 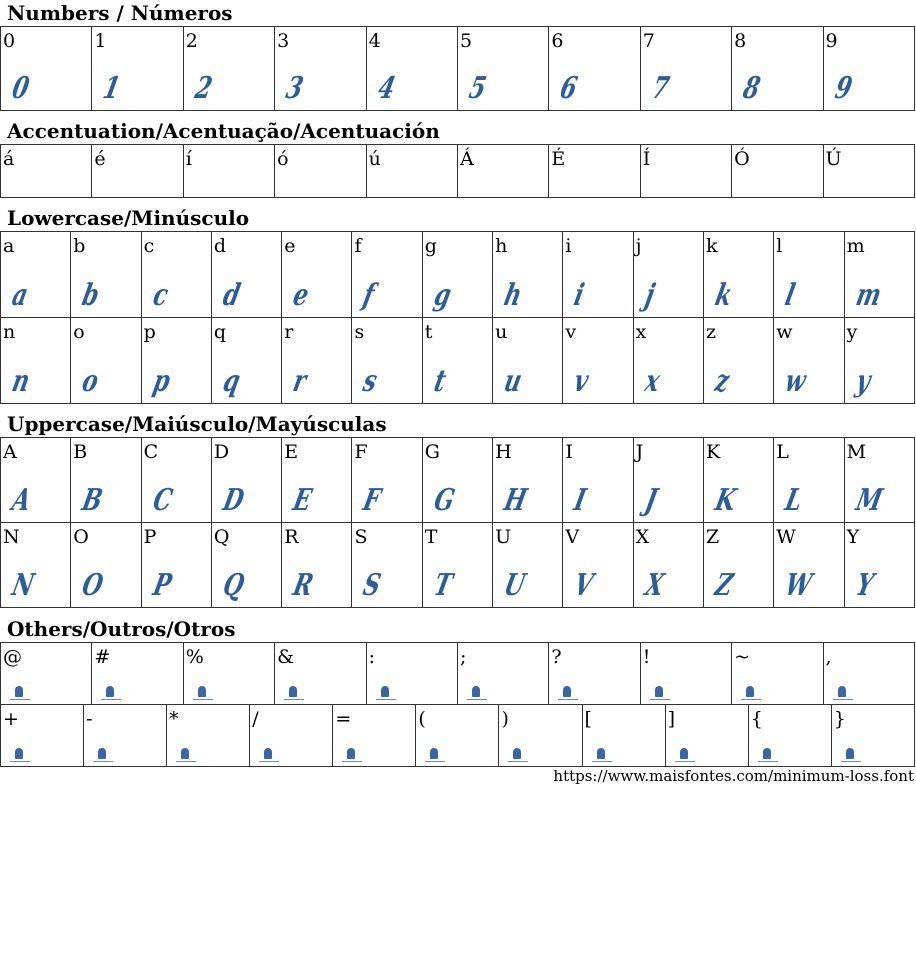 What do you see at coordinates (869, 673) in the screenshot?
I see `glyph-cell: ,` at bounding box center [869, 673].